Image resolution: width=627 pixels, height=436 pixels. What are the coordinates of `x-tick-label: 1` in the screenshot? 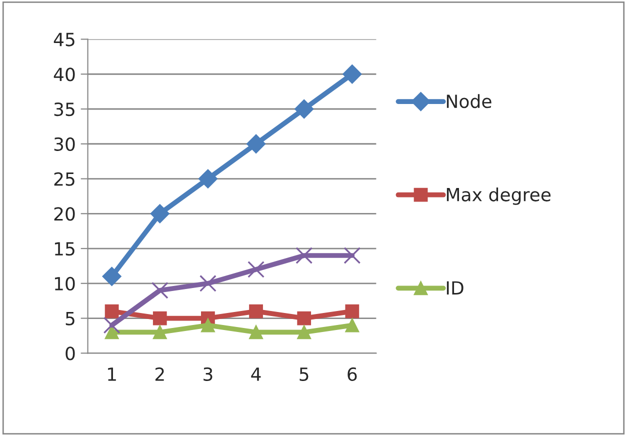 It's located at (112, 374).